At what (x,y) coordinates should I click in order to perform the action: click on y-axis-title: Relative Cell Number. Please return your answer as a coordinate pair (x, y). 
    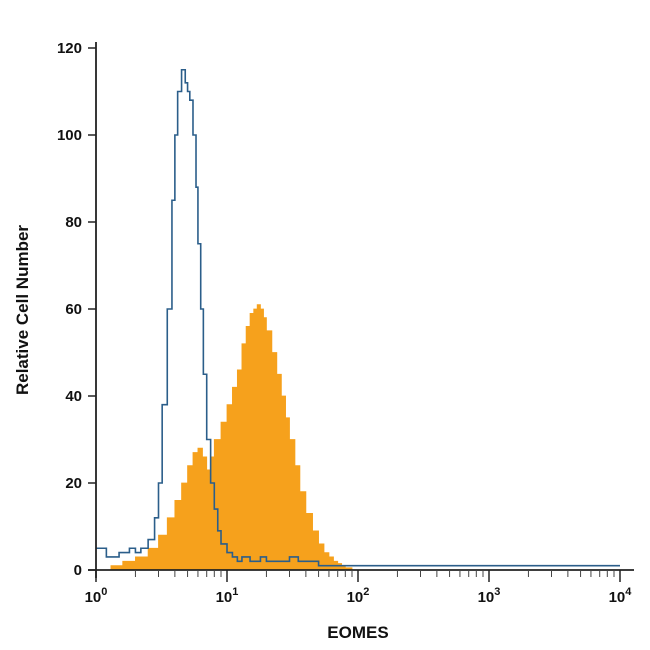
    Looking at the image, I should click on (22, 310).